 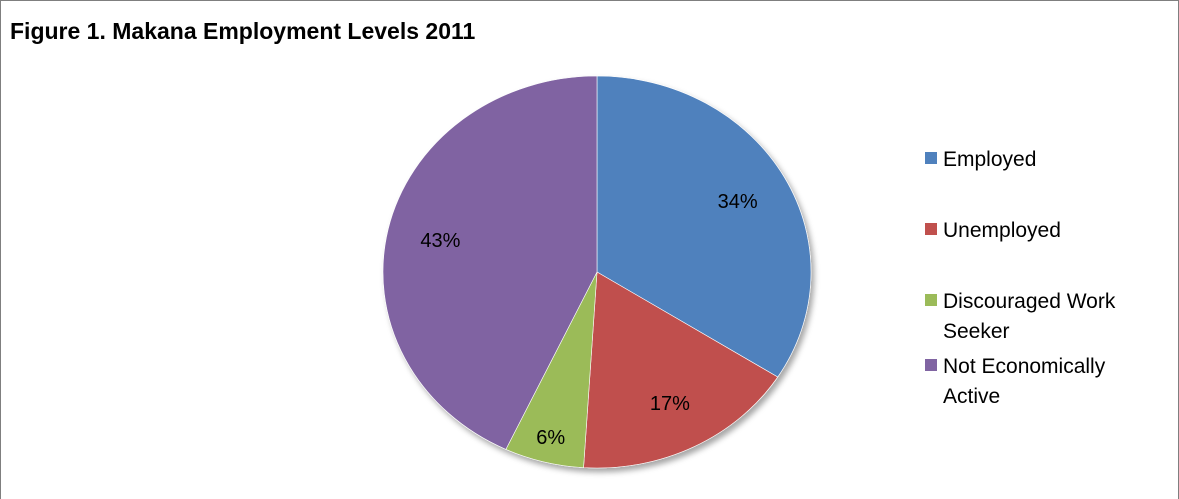 I want to click on legend-swatch-not-economically-active, so click(x=931, y=365).